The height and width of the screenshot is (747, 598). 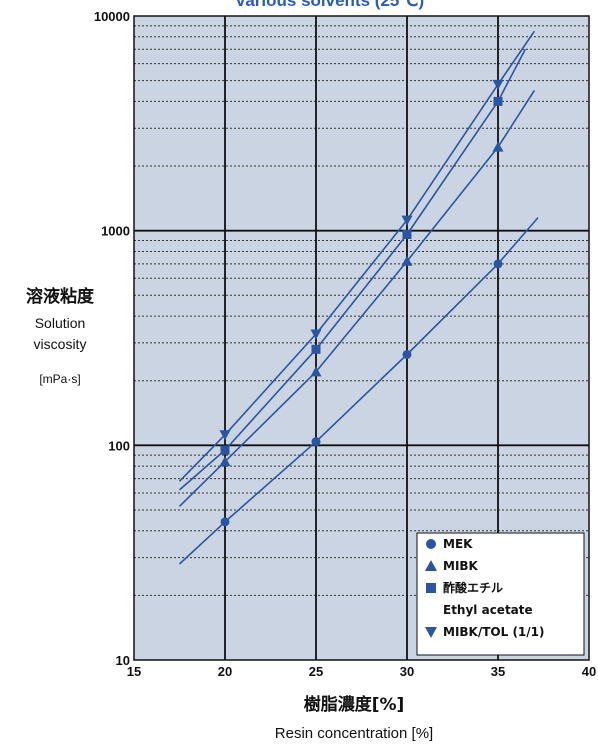 I want to click on y-axis-label-jp: 溶液粘度, so click(x=60, y=296).